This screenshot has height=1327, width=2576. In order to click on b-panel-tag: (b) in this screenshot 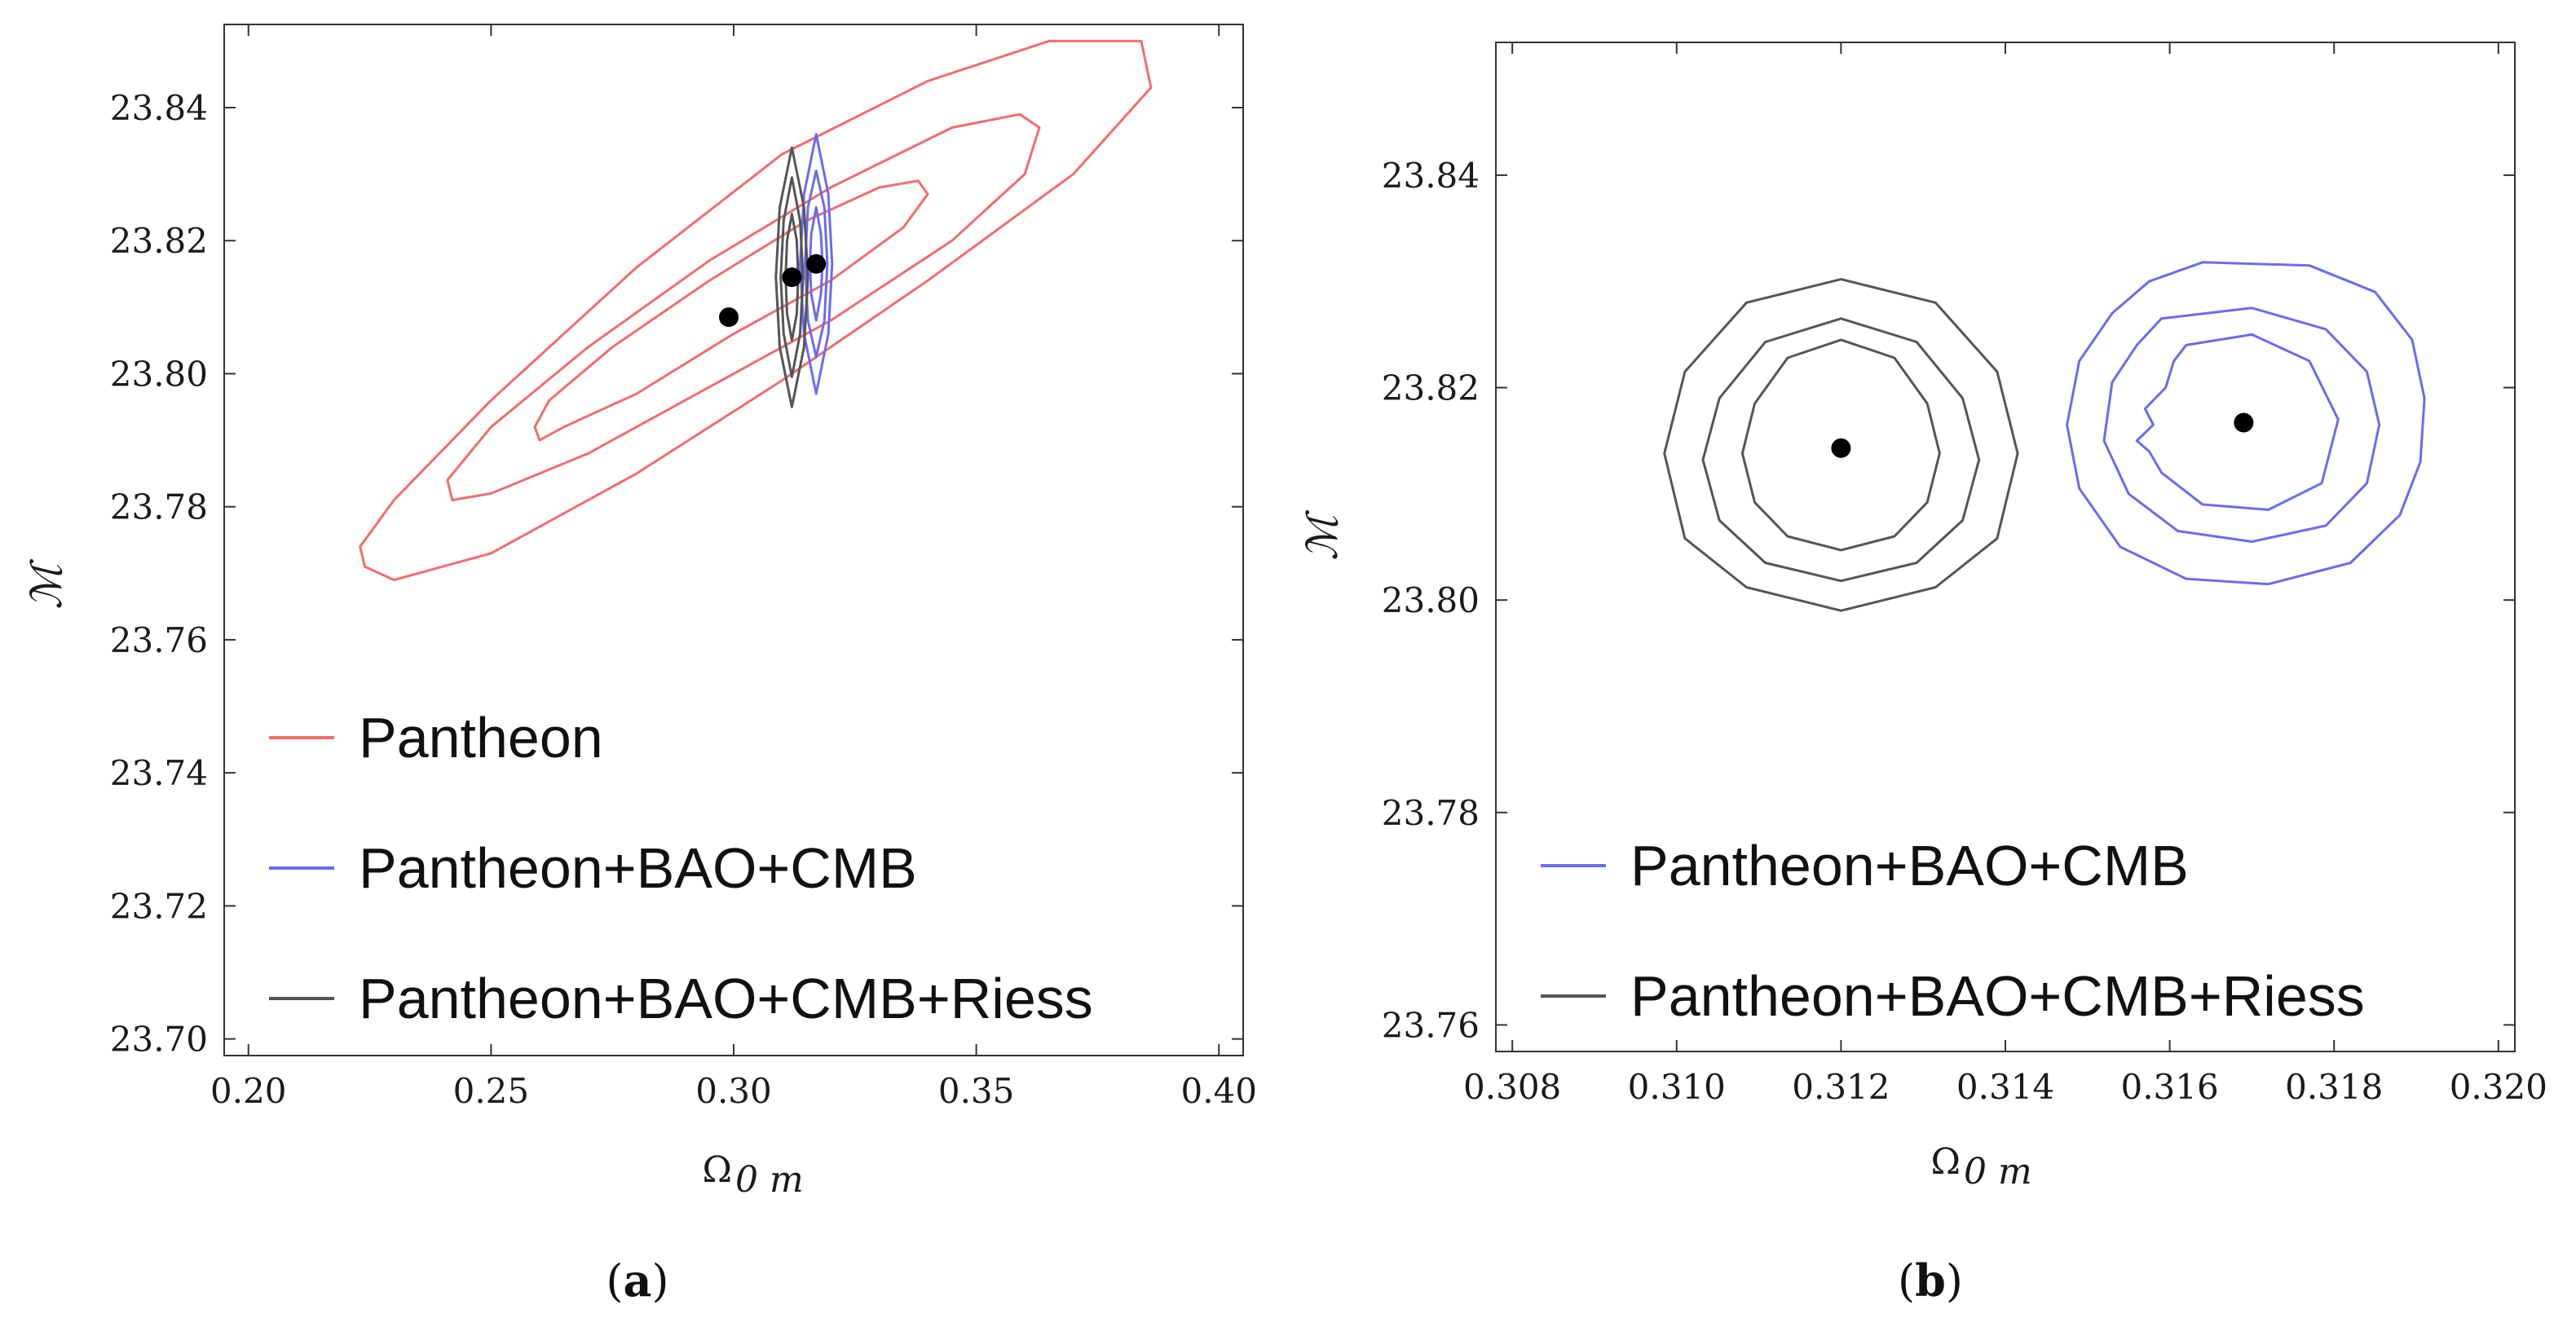, I will do `click(1930, 1280)`.